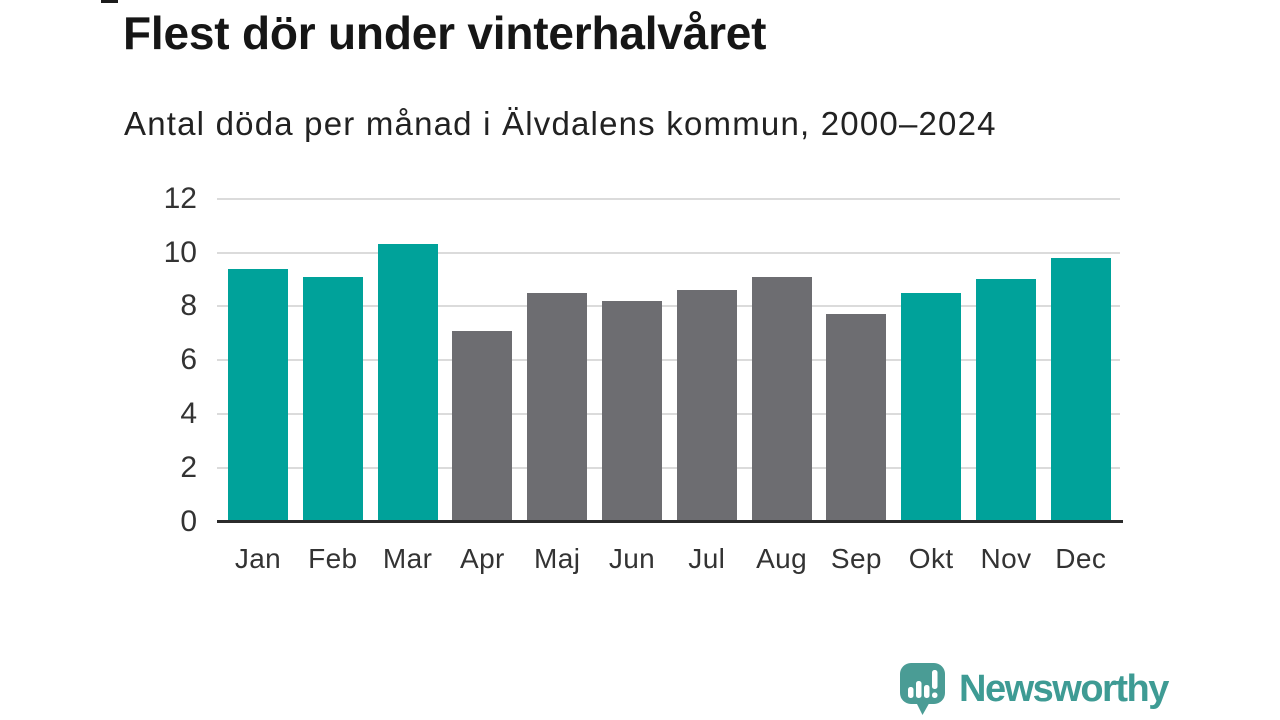 This screenshot has height=720, width=1280. What do you see at coordinates (781, 399) in the screenshot?
I see `bar-aug` at bounding box center [781, 399].